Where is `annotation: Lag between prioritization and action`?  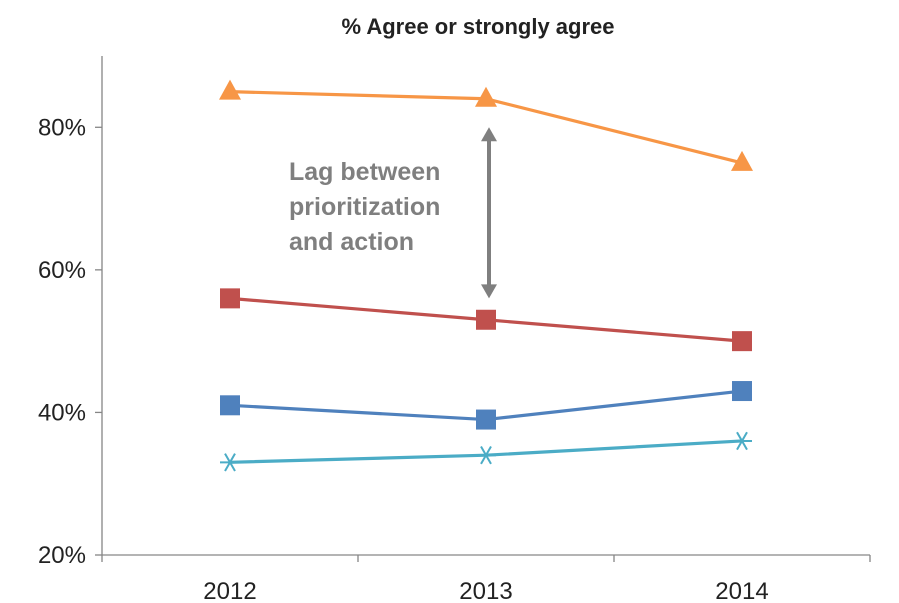
annotation: Lag between prioritization and action is located at coordinates (393, 213).